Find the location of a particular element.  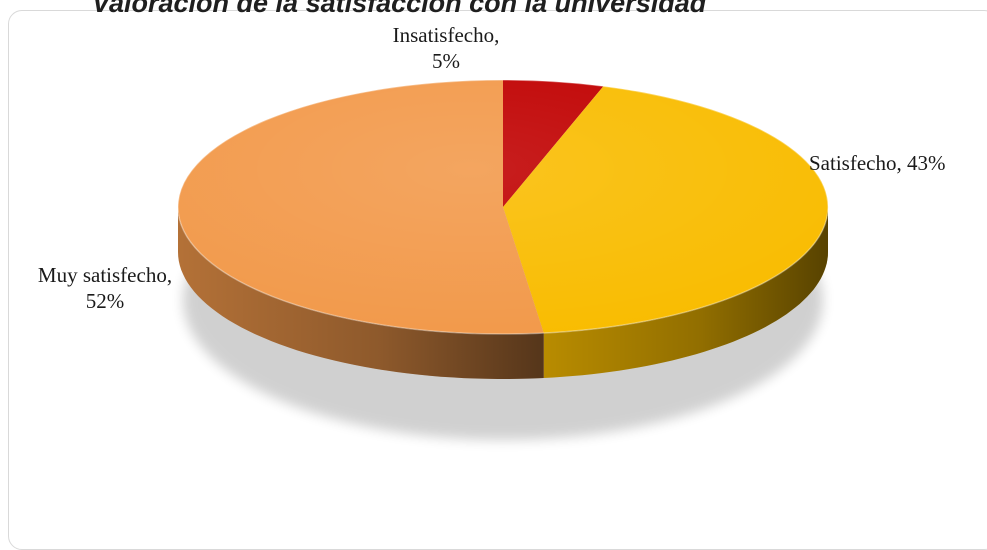

label-satisfecho-text: Satisfecho, 43% is located at coordinates (877, 163).